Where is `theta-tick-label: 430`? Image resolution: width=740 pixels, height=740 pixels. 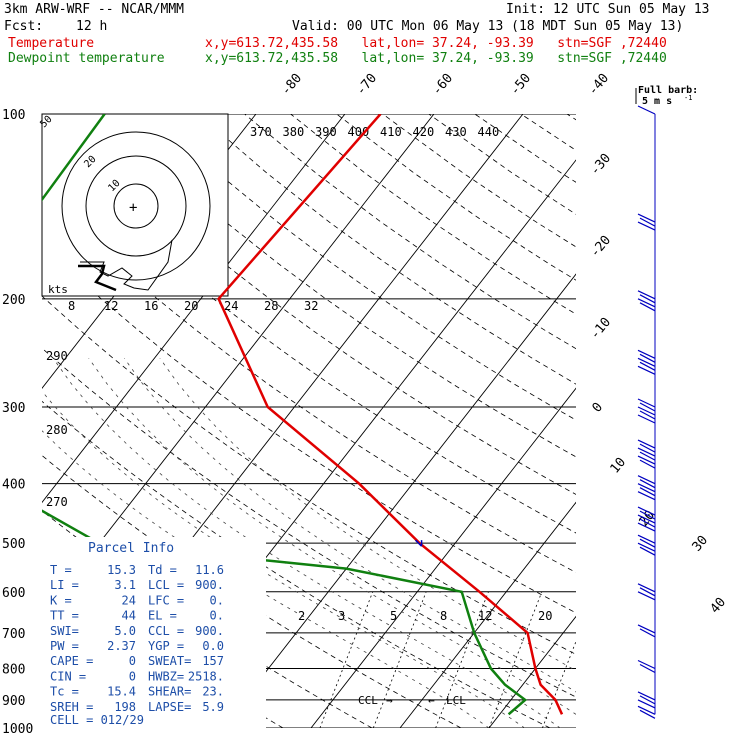 theta-tick-label: 430 is located at coordinates (456, 132).